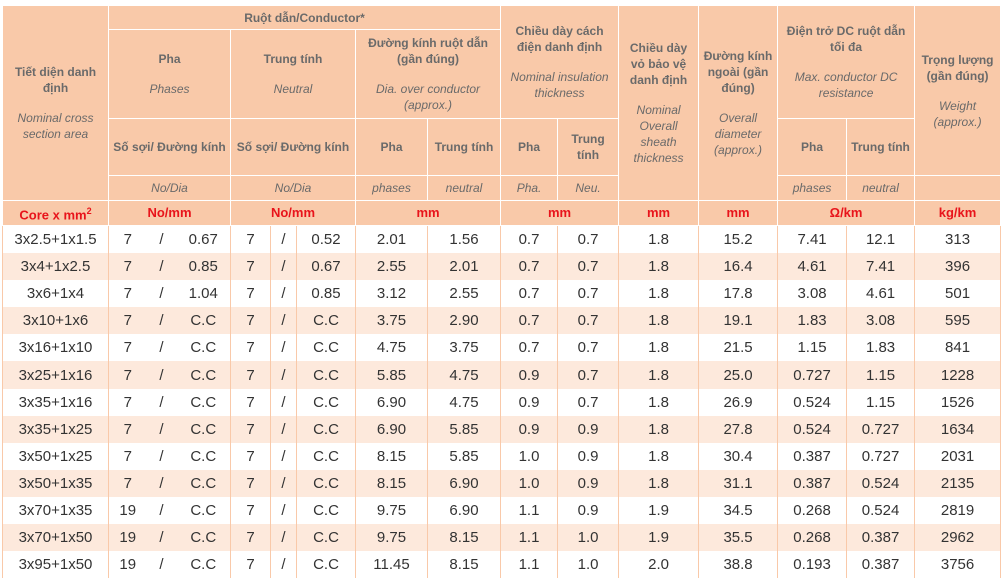 This screenshot has width=1005, height=583. What do you see at coordinates (738, 375) in the screenshot?
I see `cell-overall-dia: 25.0` at bounding box center [738, 375].